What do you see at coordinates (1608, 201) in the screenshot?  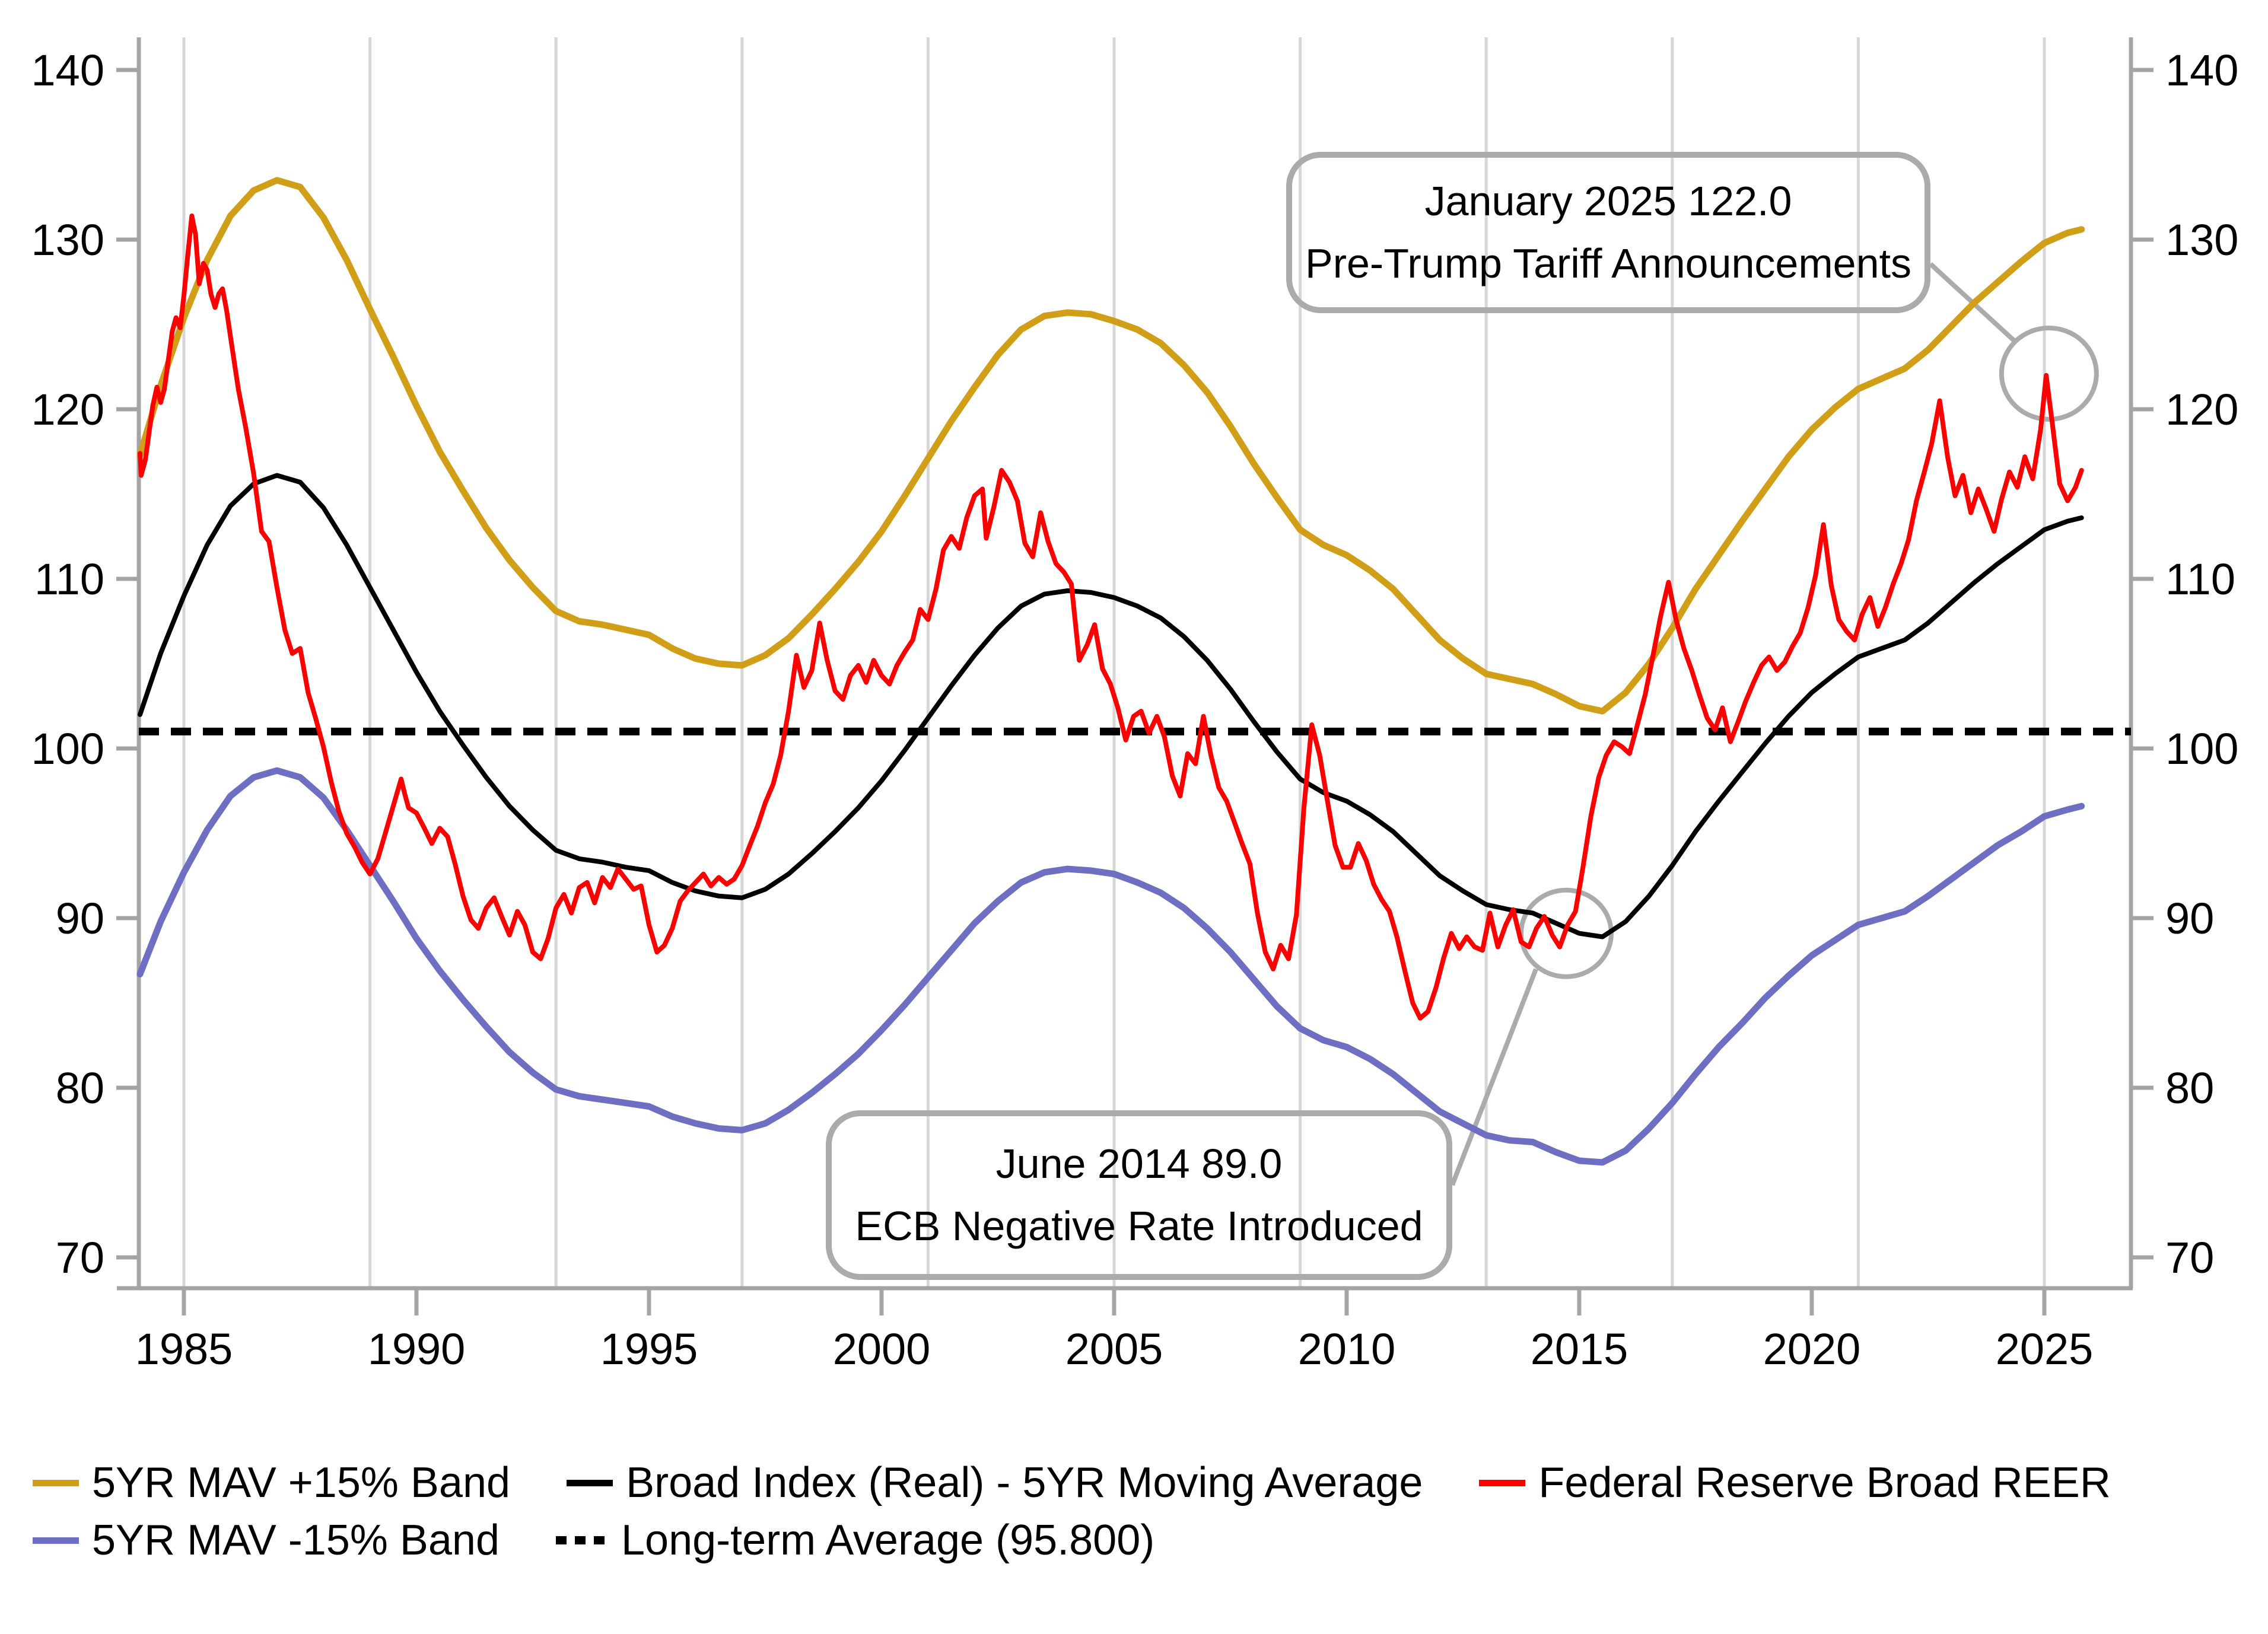 I see `annotation-jan-2025-value: January 2025 122.0` at bounding box center [1608, 201].